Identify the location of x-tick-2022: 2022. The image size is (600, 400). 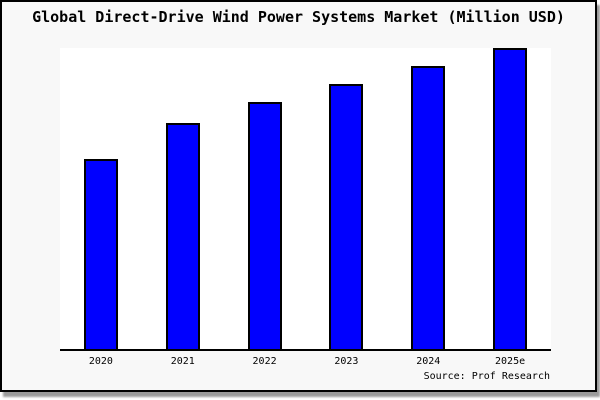
(264, 361).